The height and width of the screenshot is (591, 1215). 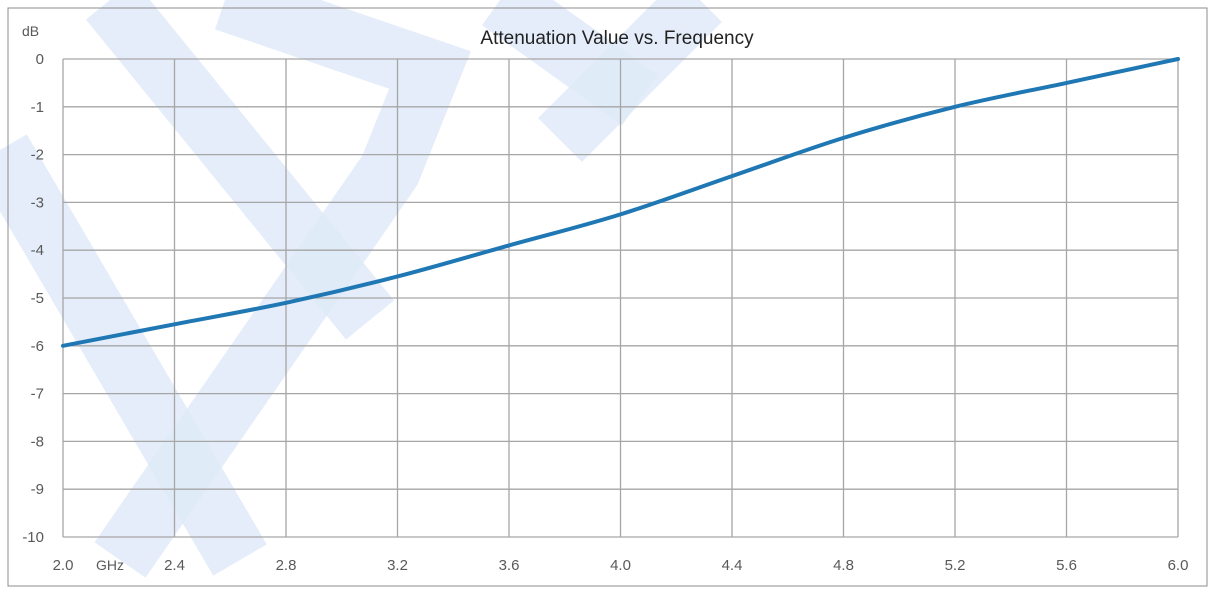 I want to click on y-axis-ticks: 0 -1 -2 -3 -4 -5 -6 -7 -8 -9 -10, so click(x=33, y=298).